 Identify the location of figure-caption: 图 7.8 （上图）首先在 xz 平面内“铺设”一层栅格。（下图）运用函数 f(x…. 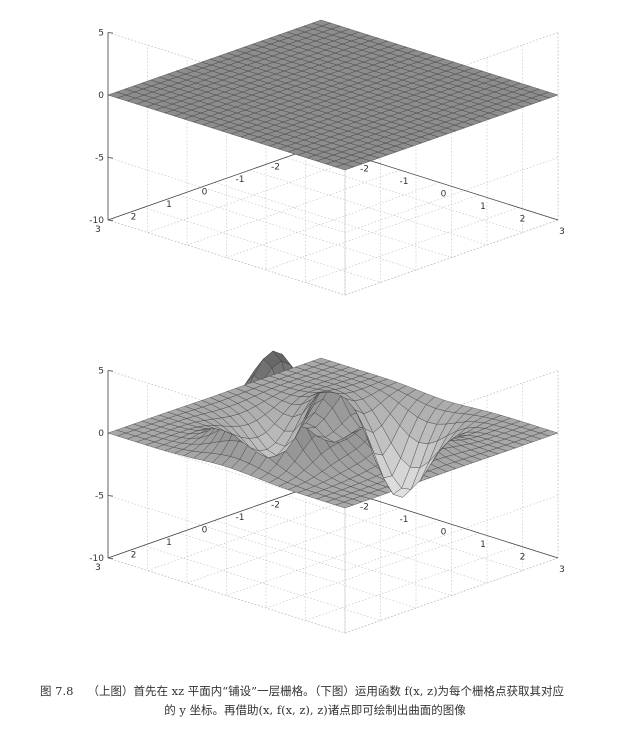
(315, 701).